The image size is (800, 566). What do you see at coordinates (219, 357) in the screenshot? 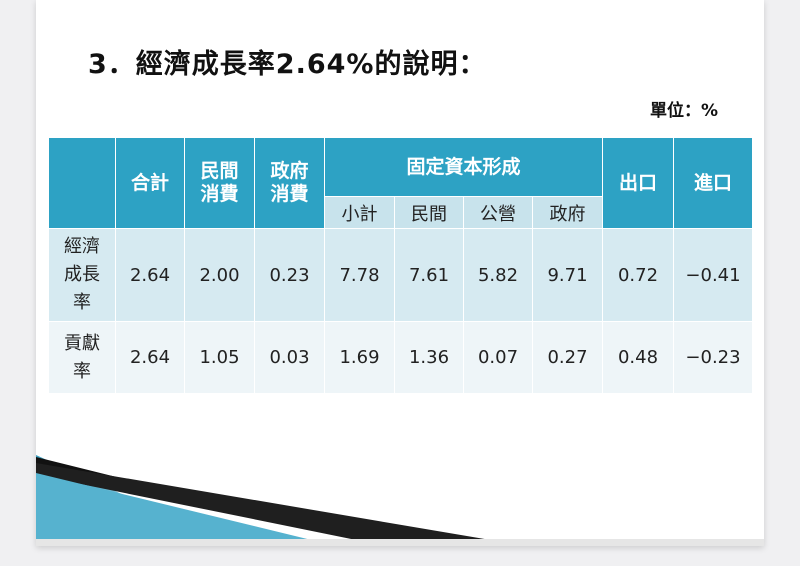
I see `cell-private-consumption: 1.05` at bounding box center [219, 357].